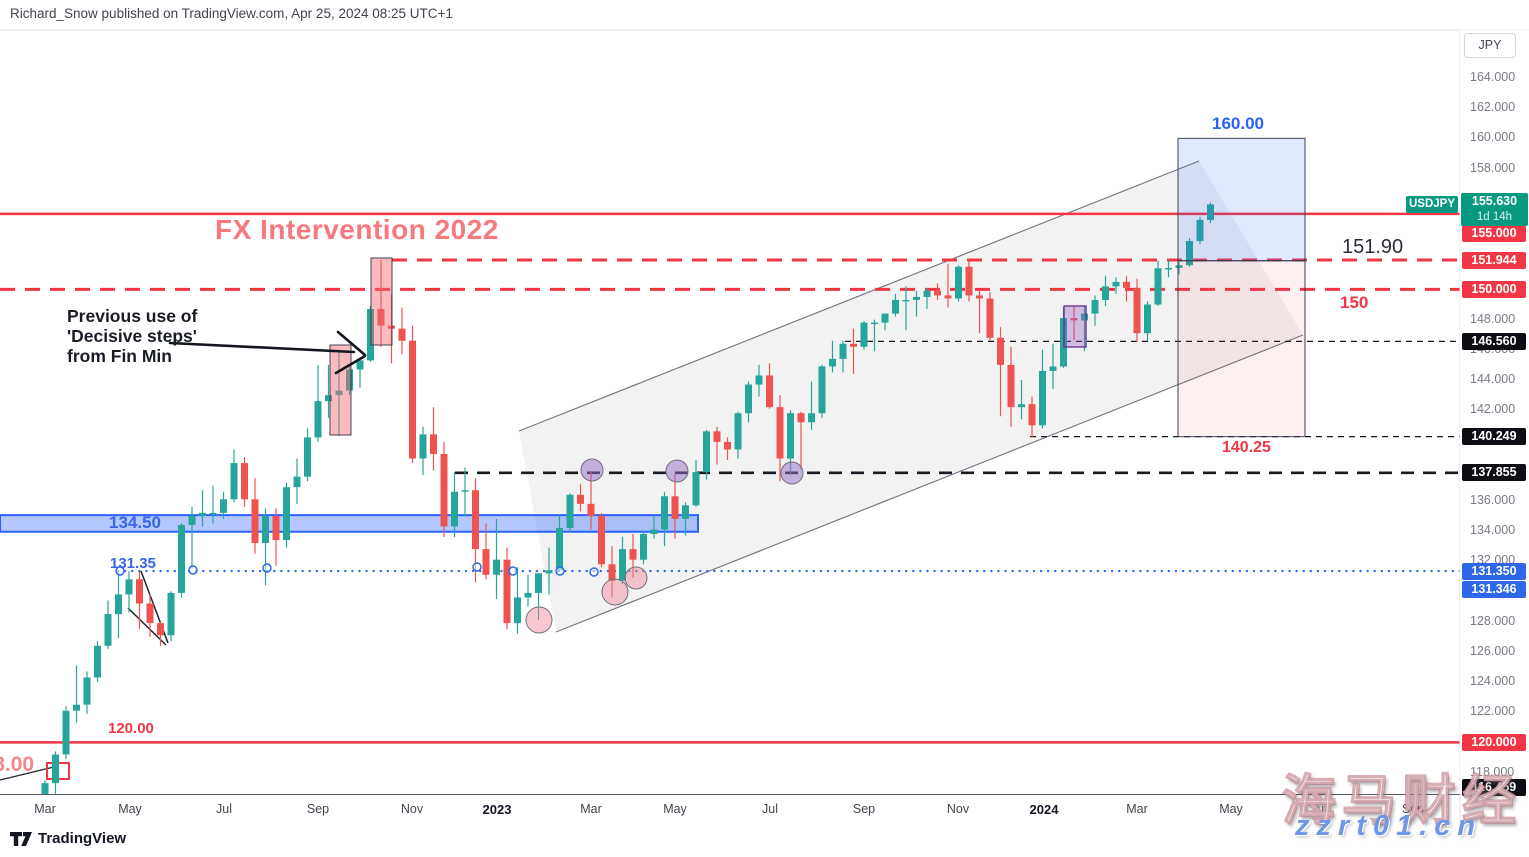  I want to click on level-label-150: 150, so click(1354, 302).